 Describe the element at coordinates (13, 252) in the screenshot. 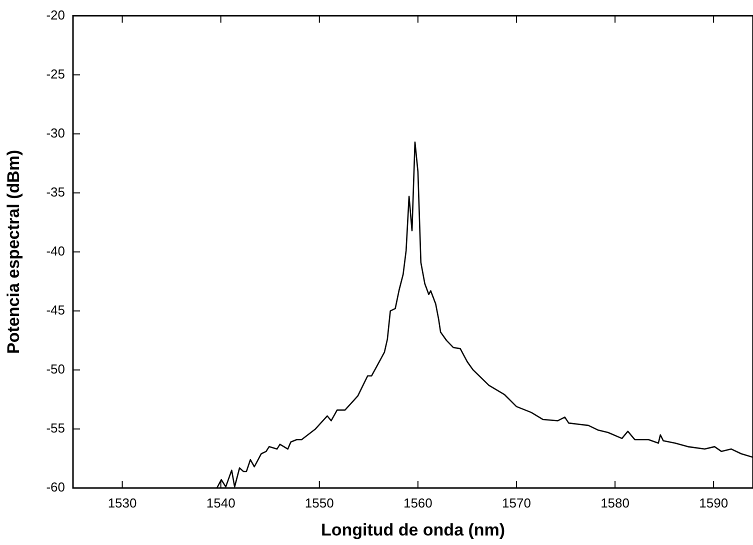

I see `y-axis-title: Potencia espectral (dBm)` at that location.